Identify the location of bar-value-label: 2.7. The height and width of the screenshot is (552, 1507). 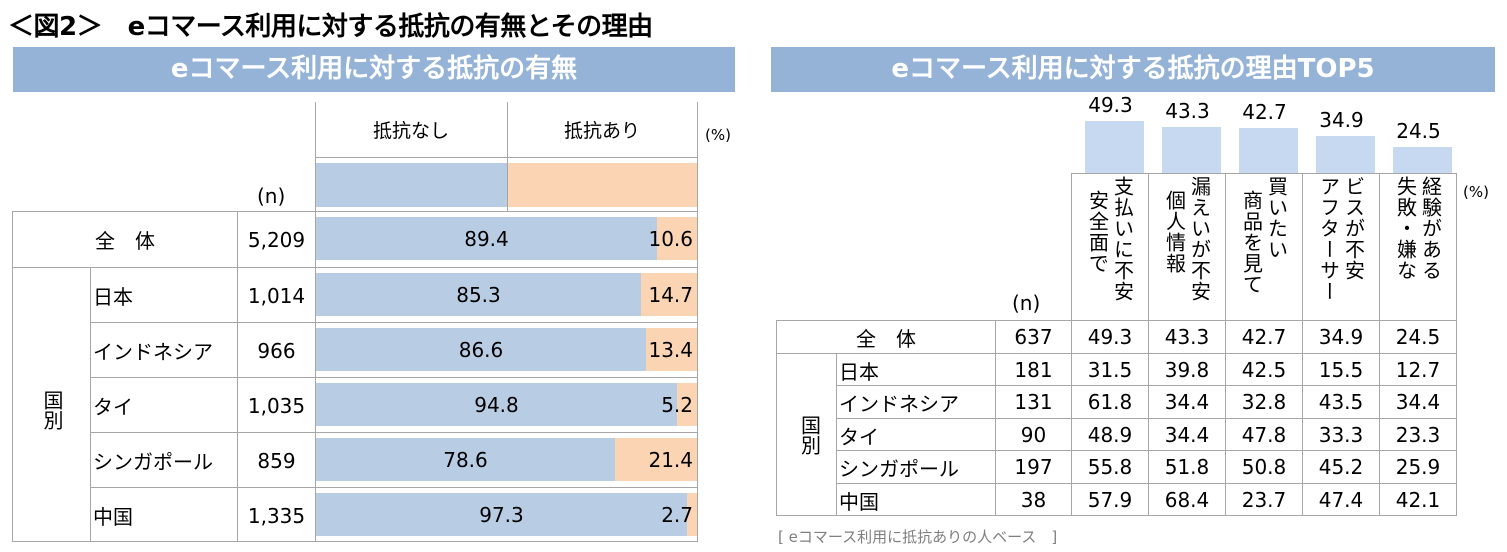
(677, 514).